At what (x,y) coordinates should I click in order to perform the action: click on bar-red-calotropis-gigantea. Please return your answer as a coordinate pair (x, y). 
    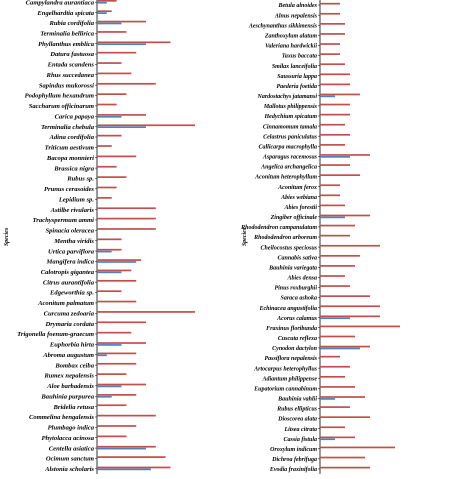
    Looking at the image, I should click on (114, 270).